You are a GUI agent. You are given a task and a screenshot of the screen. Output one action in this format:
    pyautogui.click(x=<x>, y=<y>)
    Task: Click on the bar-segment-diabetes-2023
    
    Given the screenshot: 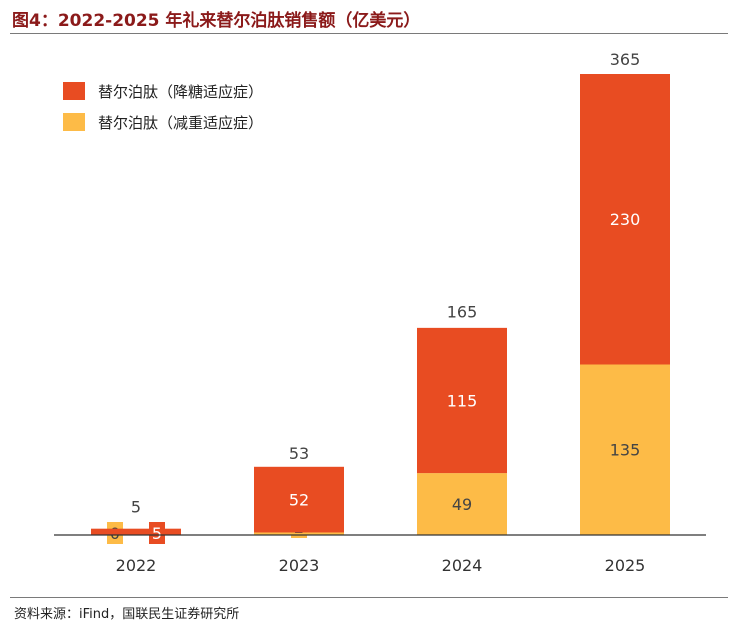 What is the action you would take?
    pyautogui.click(x=299, y=499)
    